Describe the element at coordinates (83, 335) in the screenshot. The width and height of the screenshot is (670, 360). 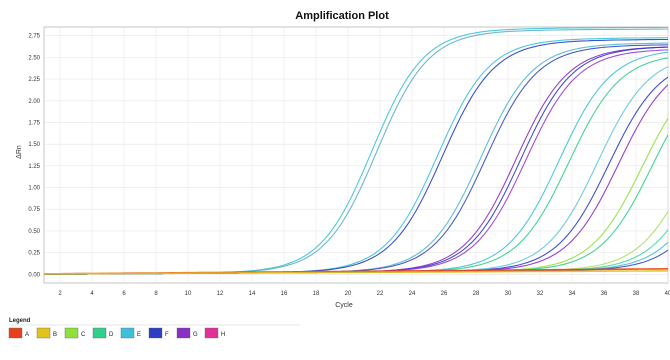
I see `legend-label: C` at that location.